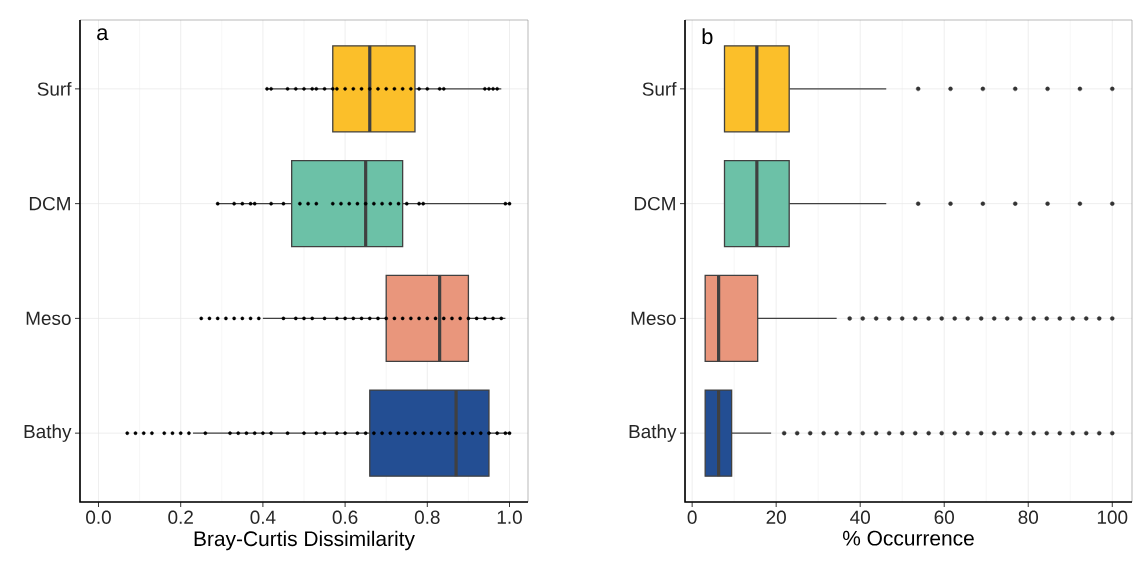 The width and height of the screenshot is (1137, 572). What do you see at coordinates (860, 517) in the screenshot?
I see `x-tick-label: 40` at bounding box center [860, 517].